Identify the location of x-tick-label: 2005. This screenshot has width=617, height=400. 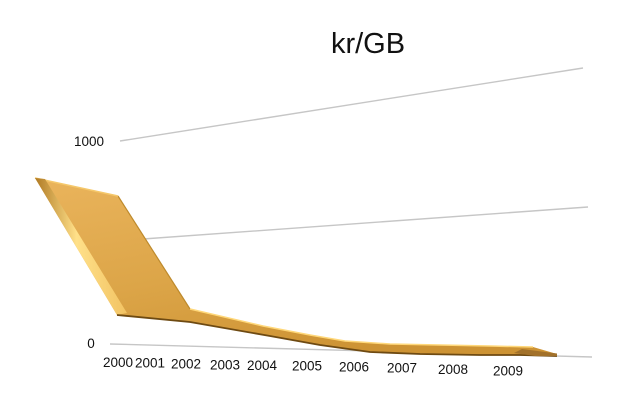
(307, 366).